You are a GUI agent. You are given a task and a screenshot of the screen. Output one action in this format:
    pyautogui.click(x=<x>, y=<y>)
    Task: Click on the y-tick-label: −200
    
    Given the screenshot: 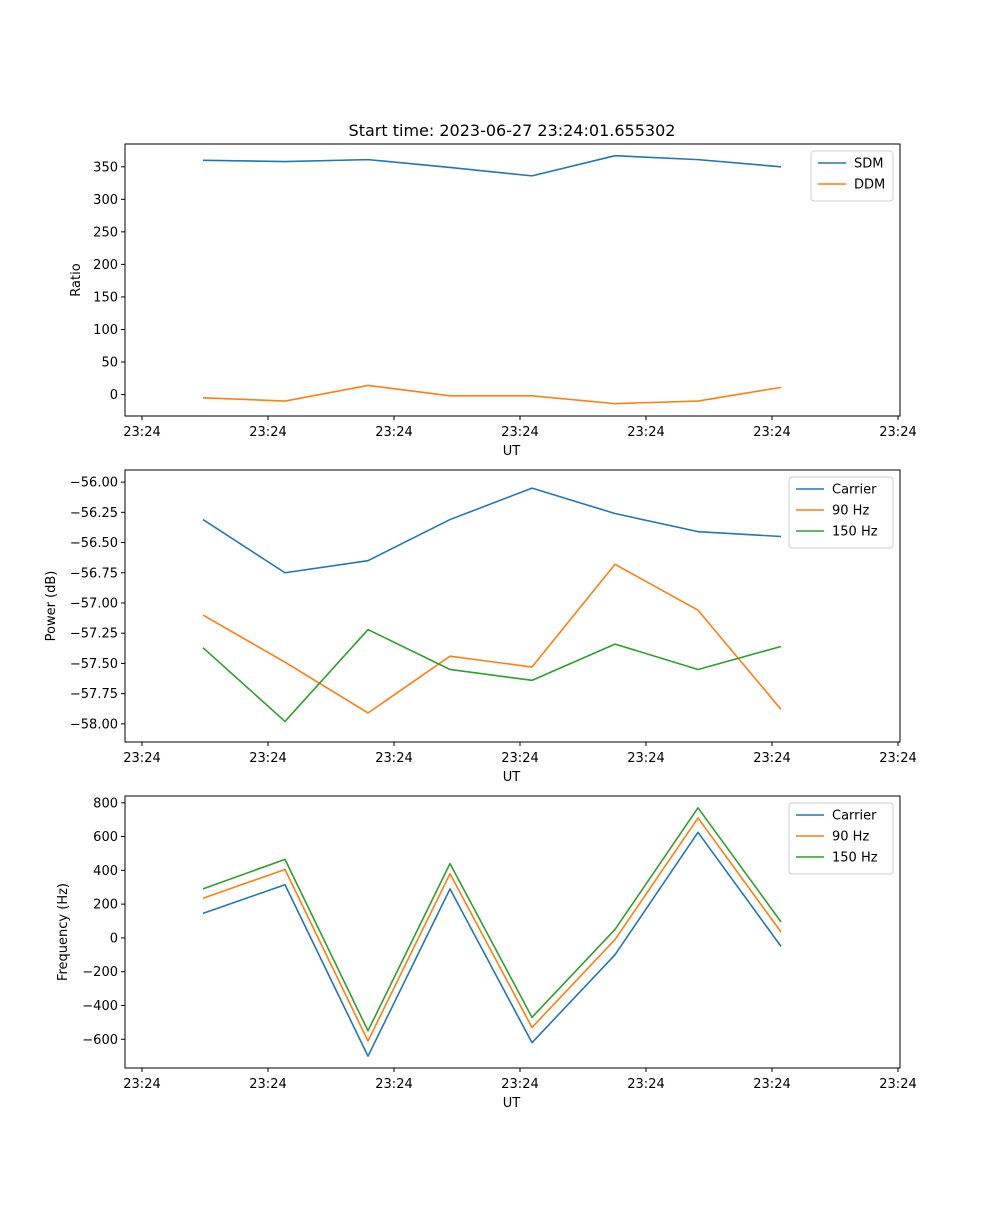 What is the action you would take?
    pyautogui.click(x=100, y=972)
    